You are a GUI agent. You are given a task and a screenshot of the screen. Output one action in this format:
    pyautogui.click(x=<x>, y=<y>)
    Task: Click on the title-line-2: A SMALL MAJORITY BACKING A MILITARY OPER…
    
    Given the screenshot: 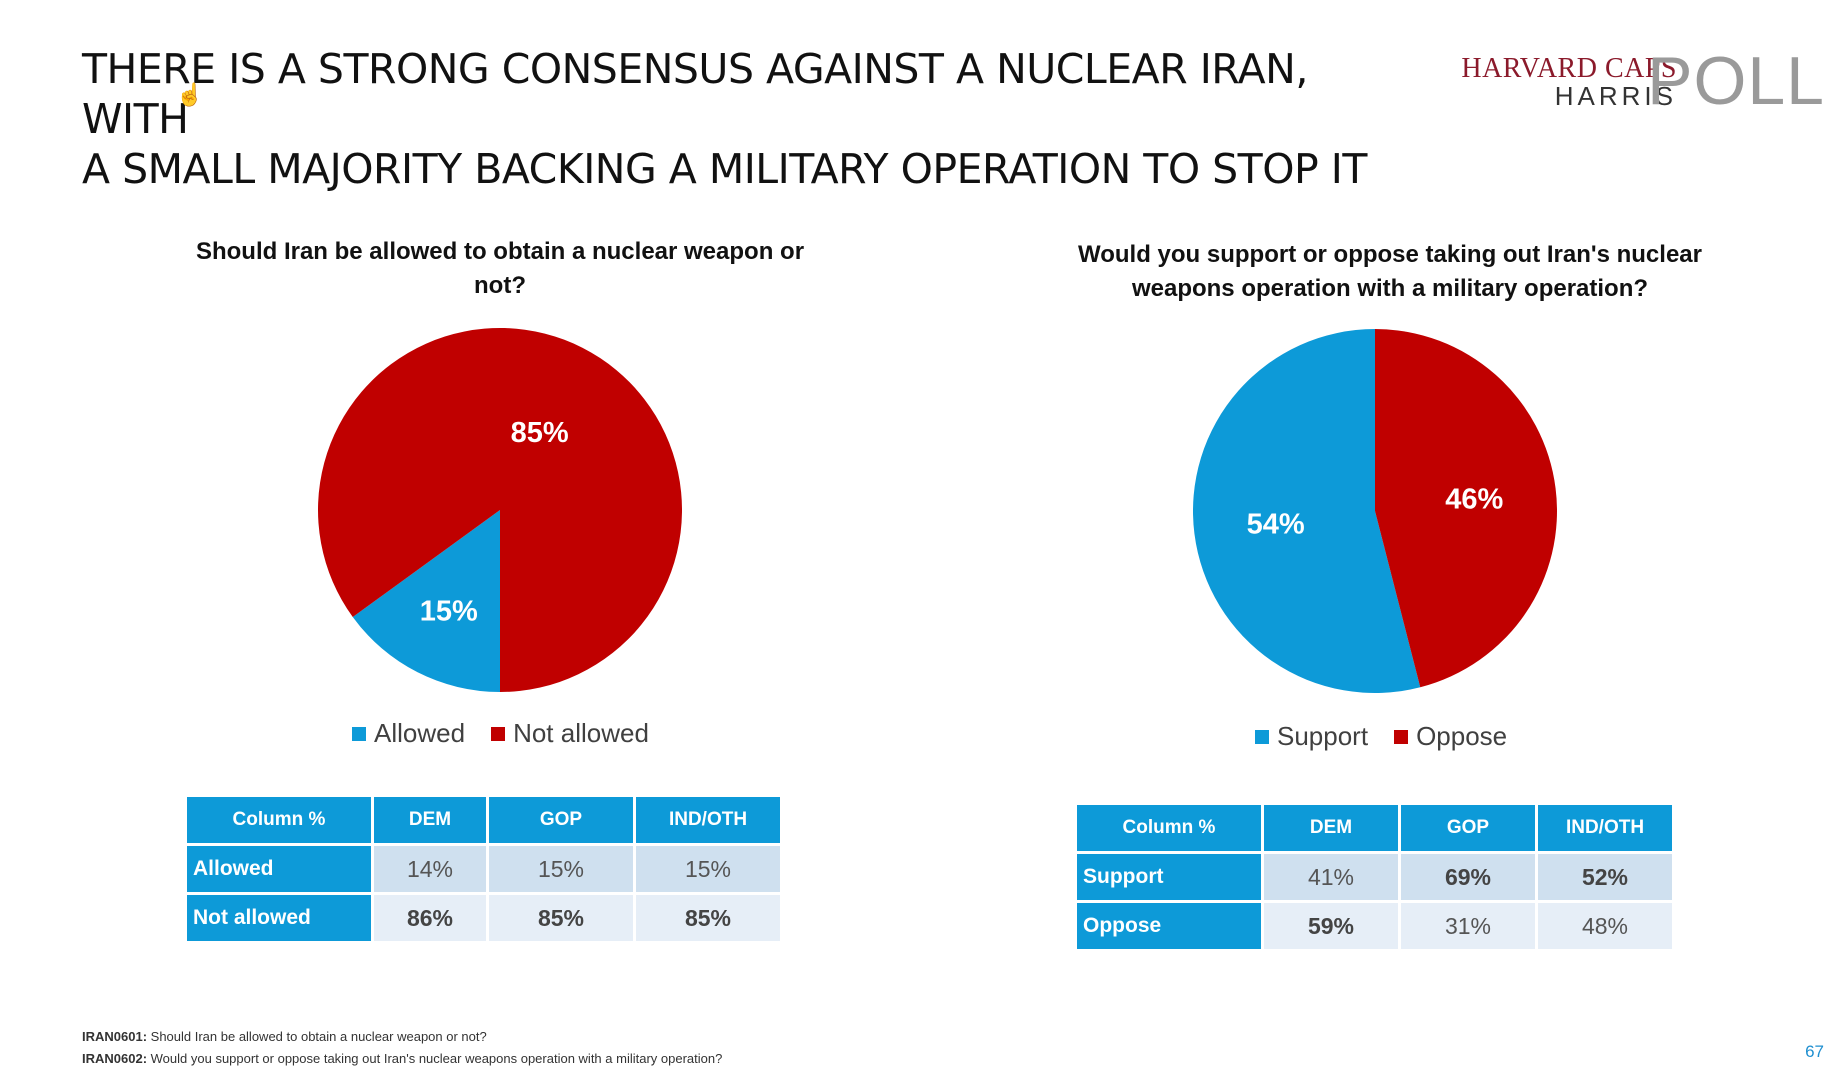 What is the action you would take?
    pyautogui.click(x=724, y=169)
    